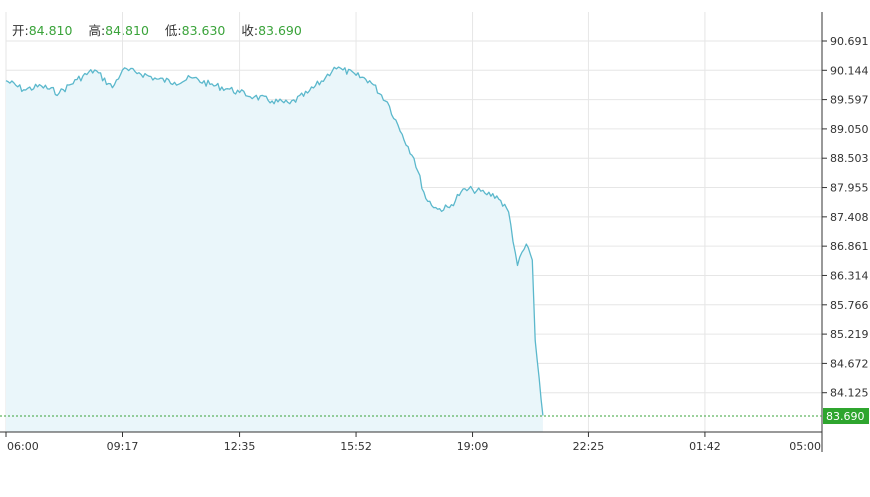 Image resolution: width=870 pixels, height=497 pixels. What do you see at coordinates (589, 446) in the screenshot?
I see `x-tick-label: 22:25` at bounding box center [589, 446].